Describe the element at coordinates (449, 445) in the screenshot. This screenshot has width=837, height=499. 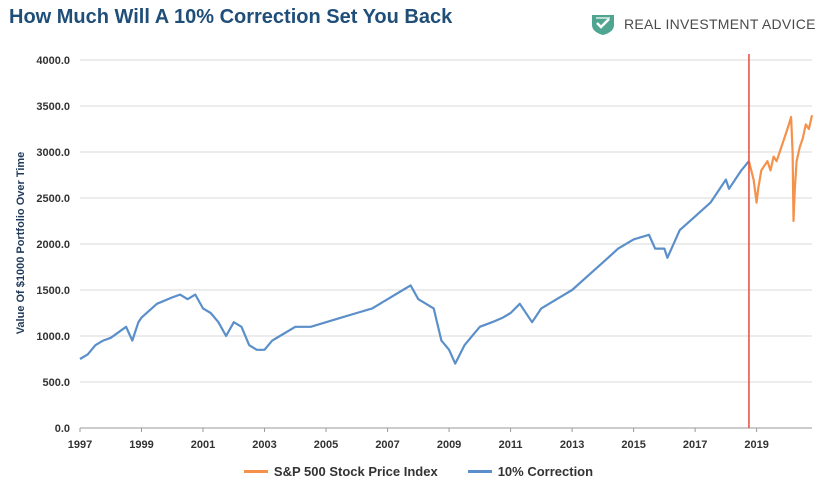
I see `x-tick-label: 2009` at that location.